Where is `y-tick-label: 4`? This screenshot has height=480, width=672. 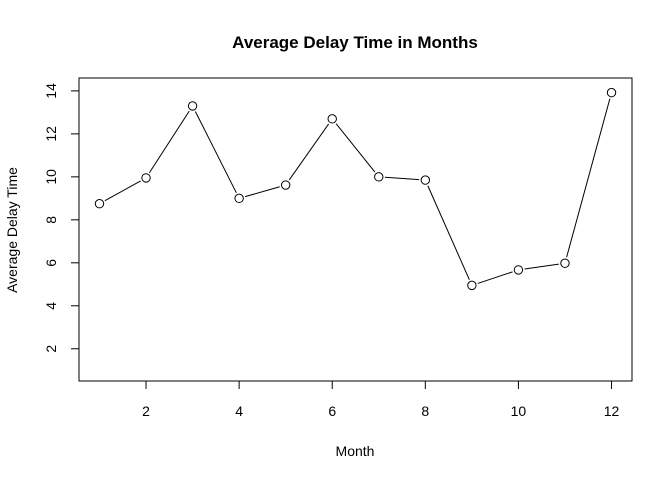
y-tick-label: 4 is located at coordinates (51, 306).